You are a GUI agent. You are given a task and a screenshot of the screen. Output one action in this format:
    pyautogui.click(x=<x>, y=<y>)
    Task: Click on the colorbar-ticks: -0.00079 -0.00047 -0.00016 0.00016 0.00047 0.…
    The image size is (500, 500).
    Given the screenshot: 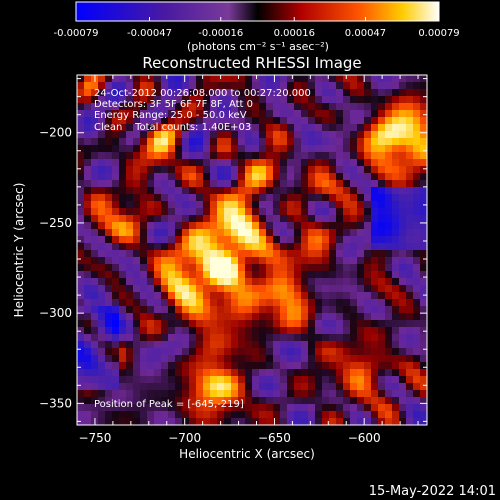 What is the action you would take?
    pyautogui.click(x=257, y=28)
    